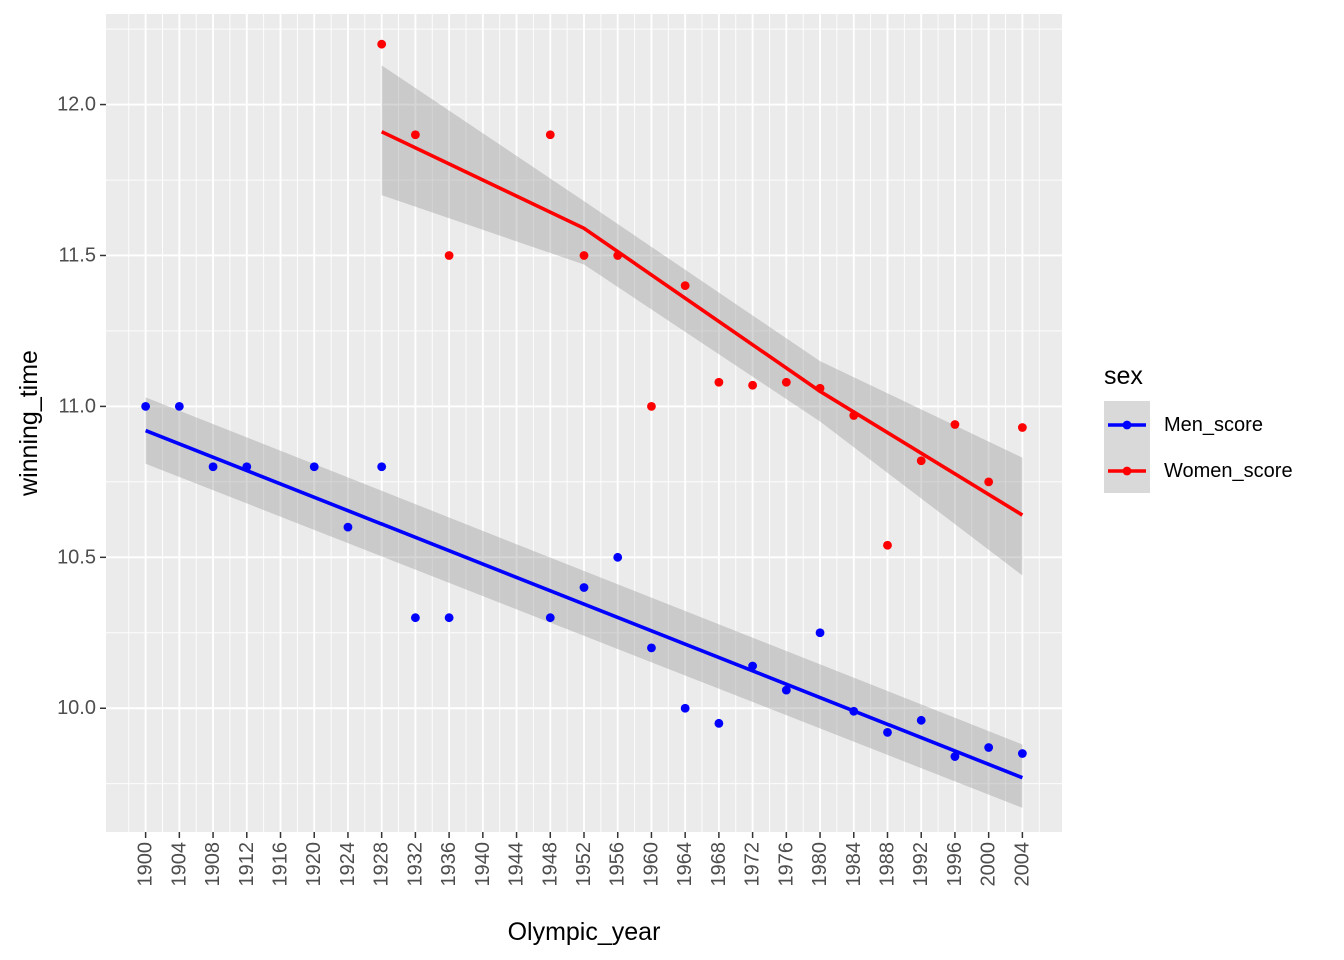  What do you see at coordinates (1123, 376) in the screenshot?
I see `legend-title: sex` at bounding box center [1123, 376].